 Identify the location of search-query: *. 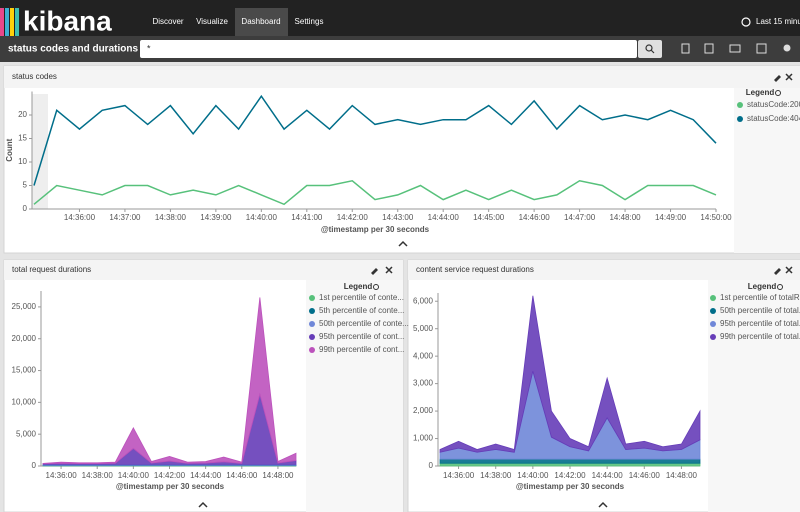
(149, 48).